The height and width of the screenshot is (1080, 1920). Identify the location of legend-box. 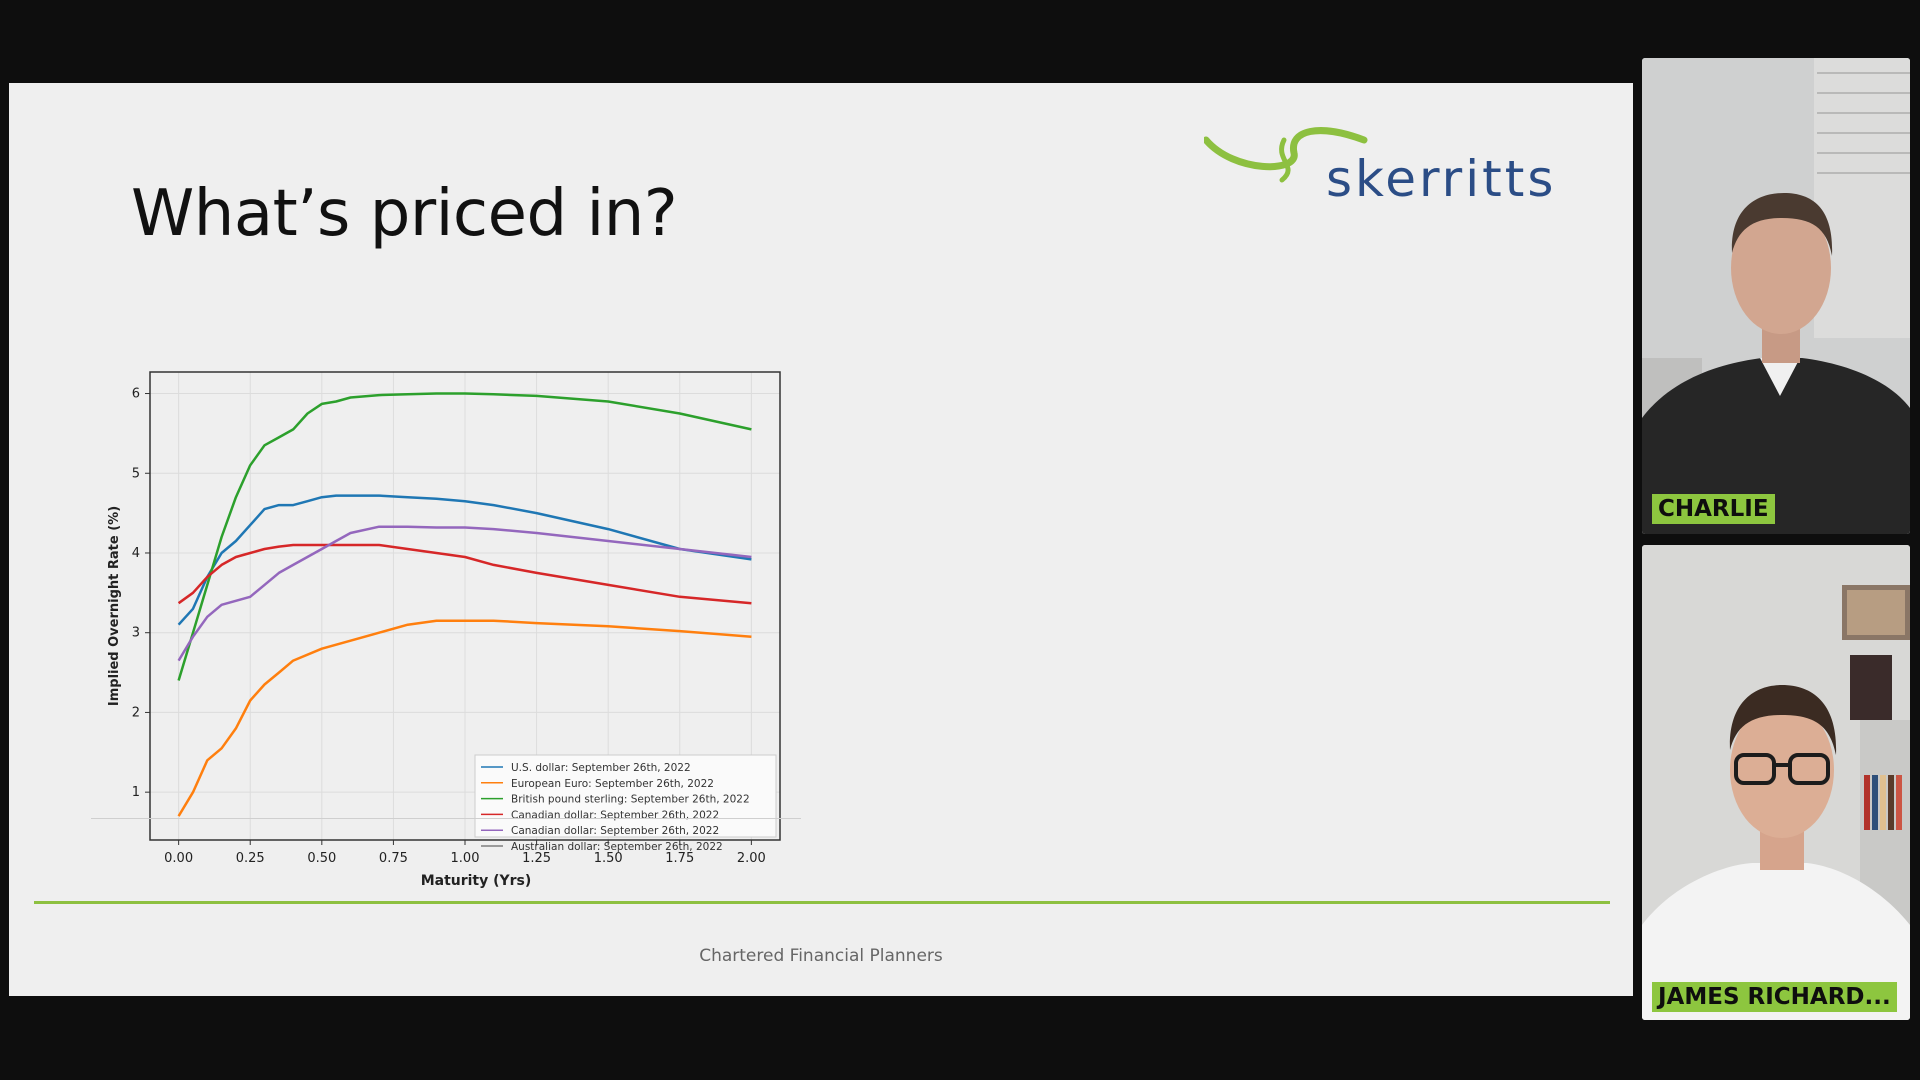
(625, 796).